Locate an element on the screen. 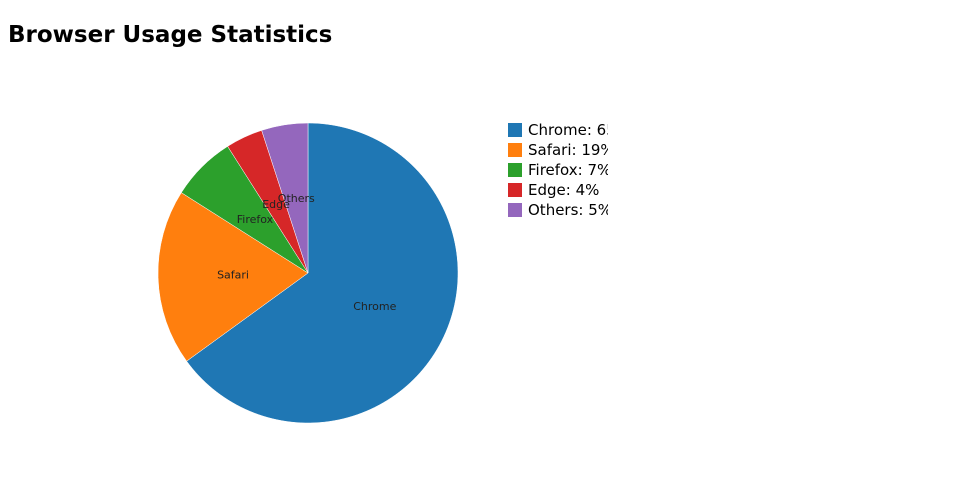 The width and height of the screenshot is (960, 500). legend-item-others: Others: 5% is located at coordinates (558, 210).